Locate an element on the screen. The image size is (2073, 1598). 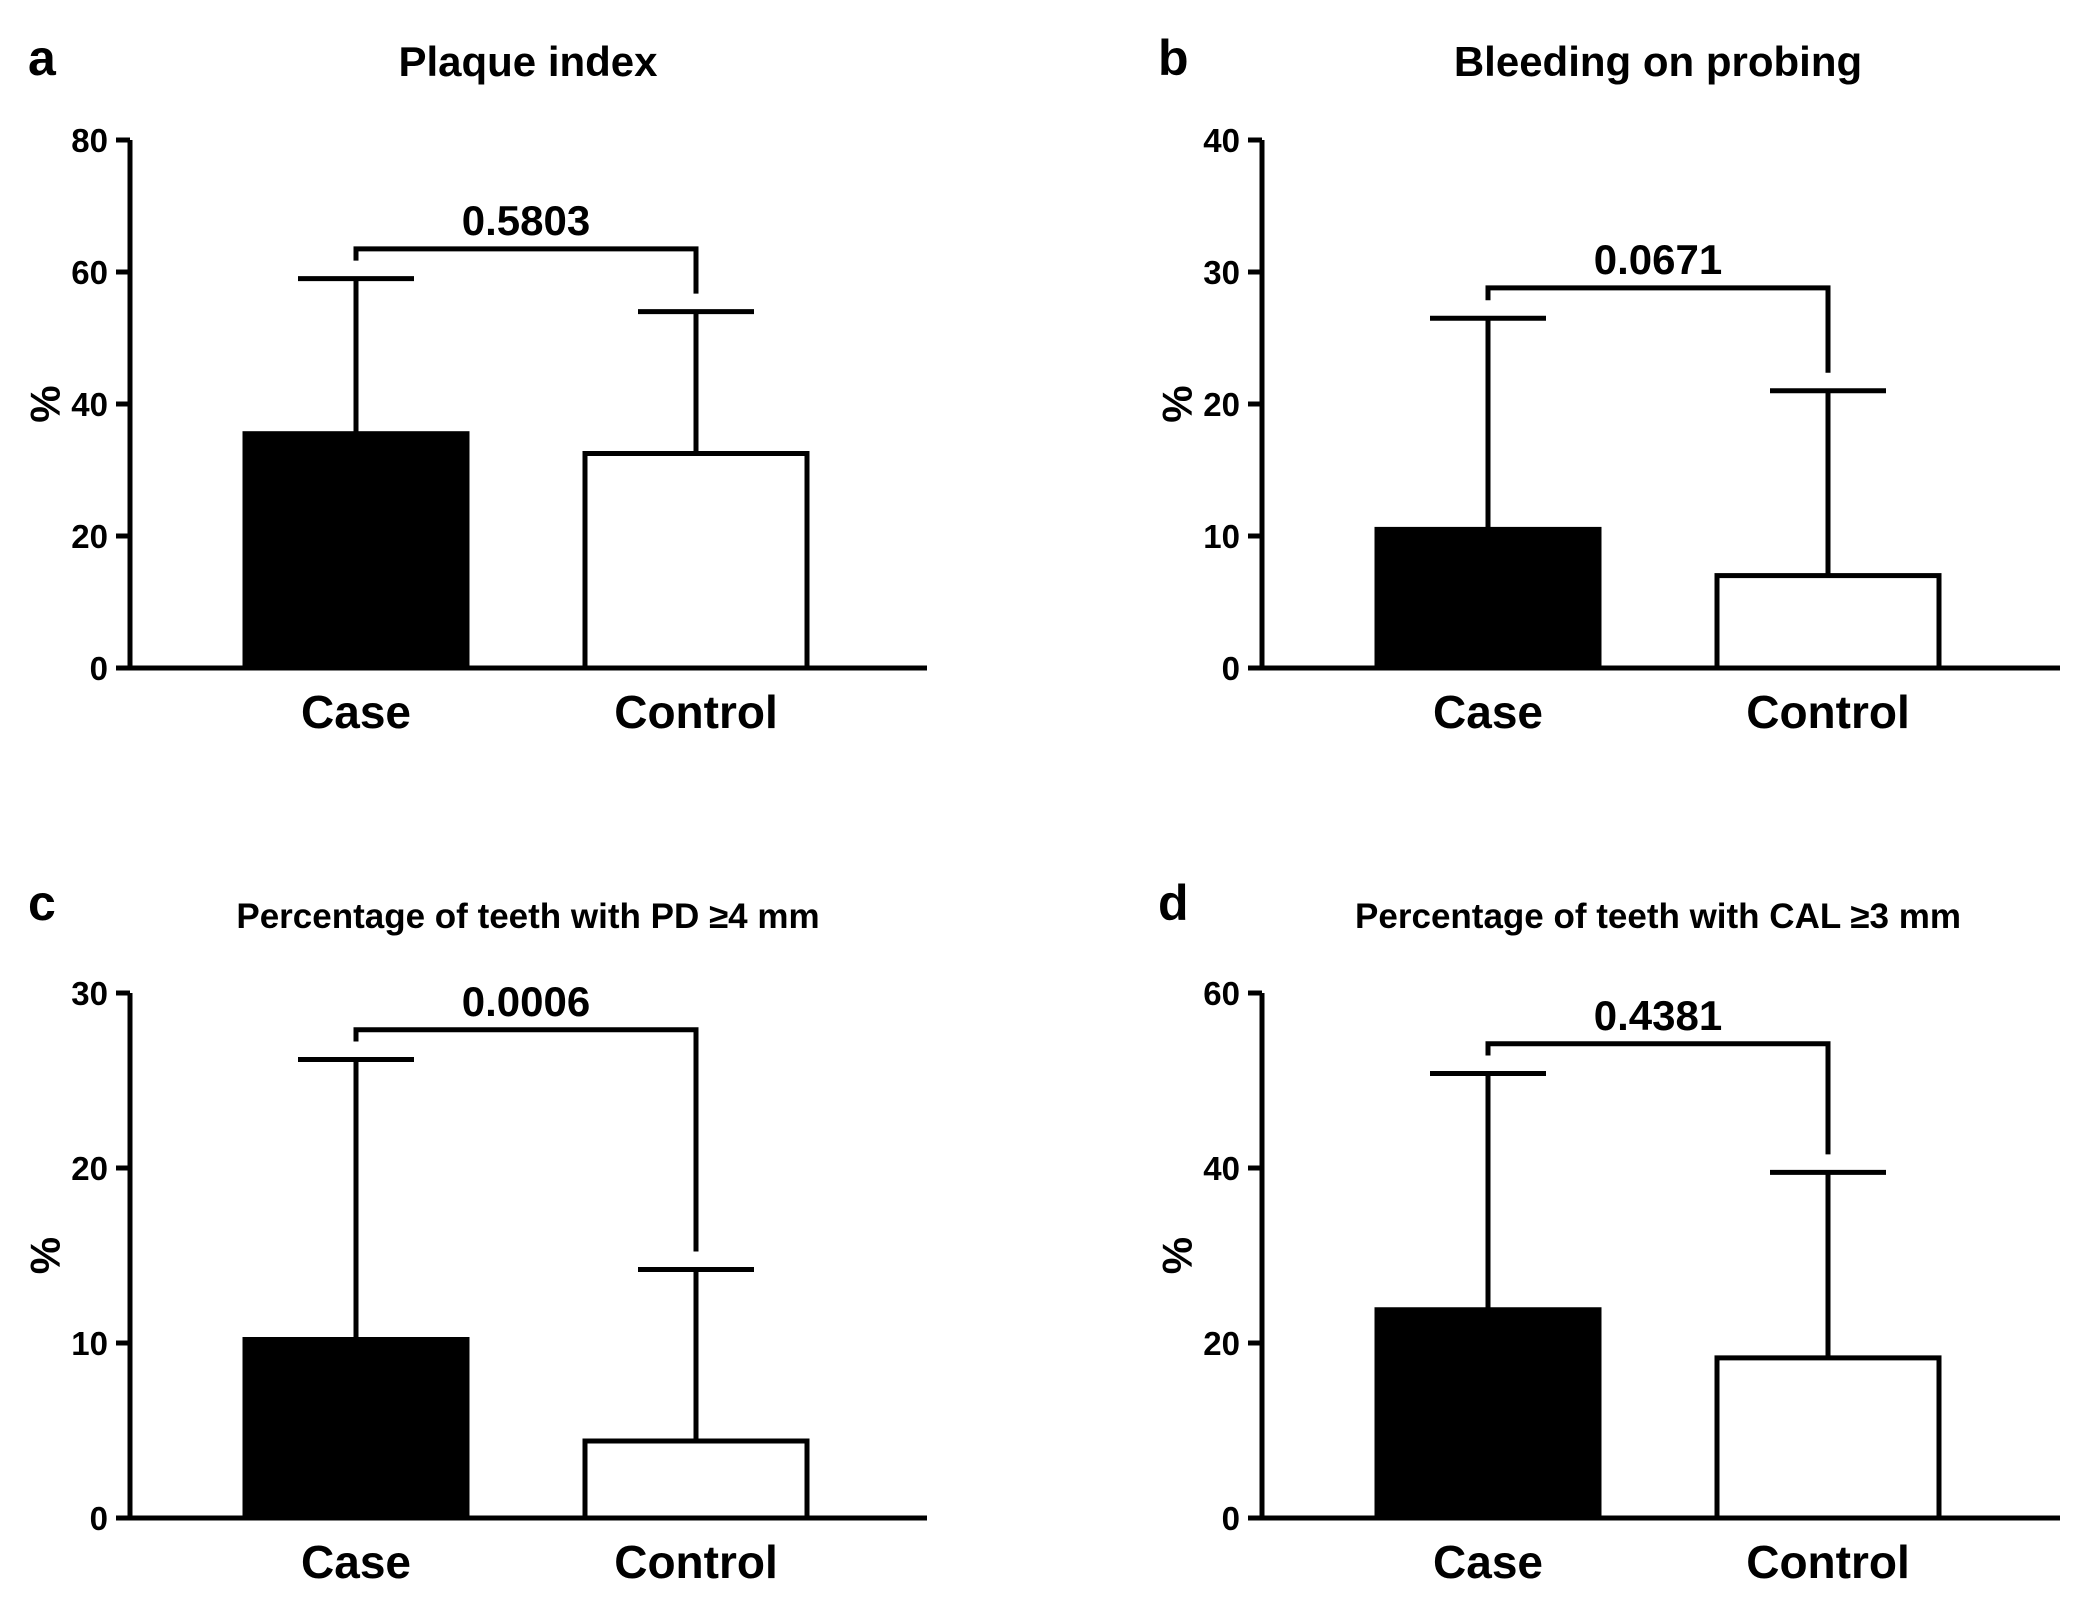
p-value-label-a: 0.5803 is located at coordinates (526, 220).